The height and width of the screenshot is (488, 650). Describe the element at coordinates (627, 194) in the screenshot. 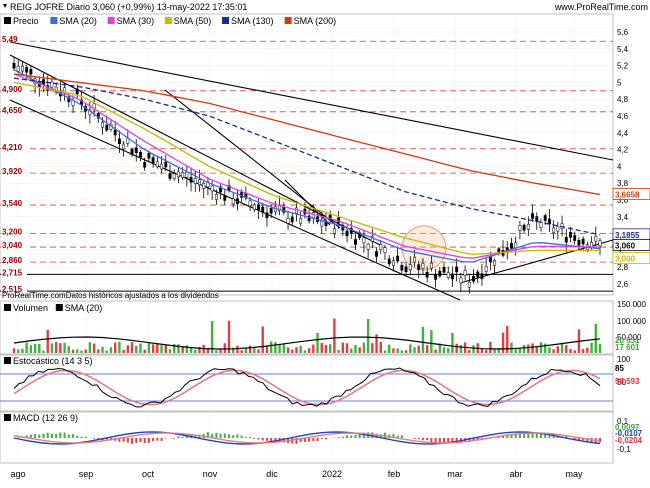

I see `price-tag: 3,6658` at that location.